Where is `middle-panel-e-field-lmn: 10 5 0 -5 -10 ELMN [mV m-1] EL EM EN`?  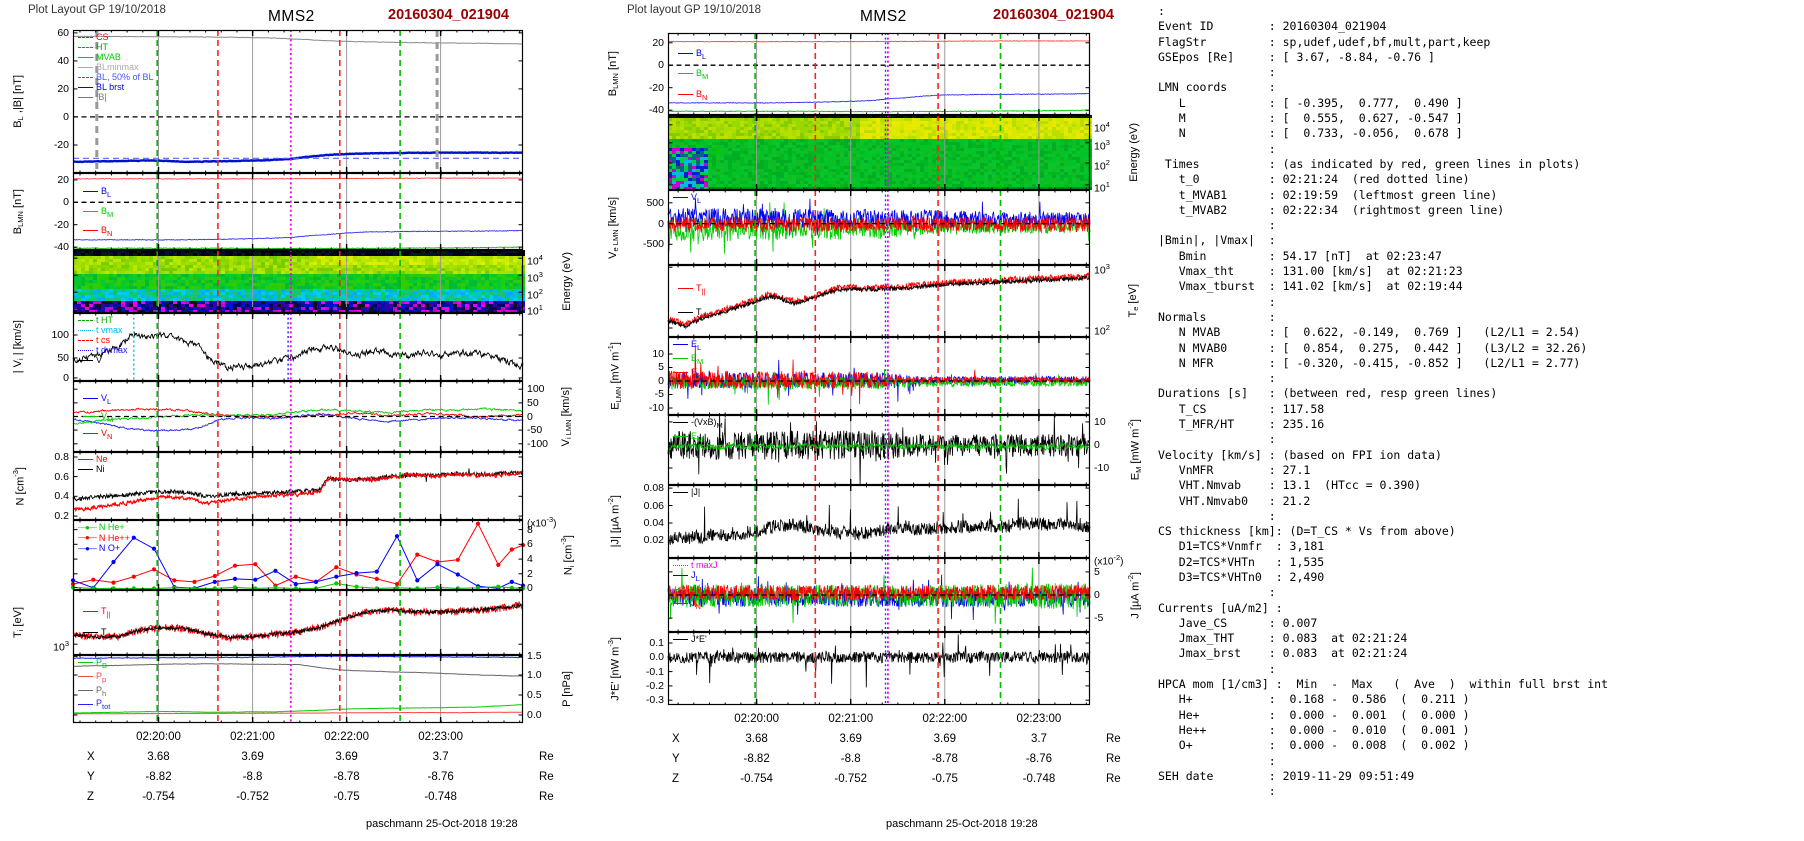
middle-panel-e-field-lmn: 10 5 0 -5 -10 ELMN [mV m-1] EL EM EN is located at coordinates (848, 376).